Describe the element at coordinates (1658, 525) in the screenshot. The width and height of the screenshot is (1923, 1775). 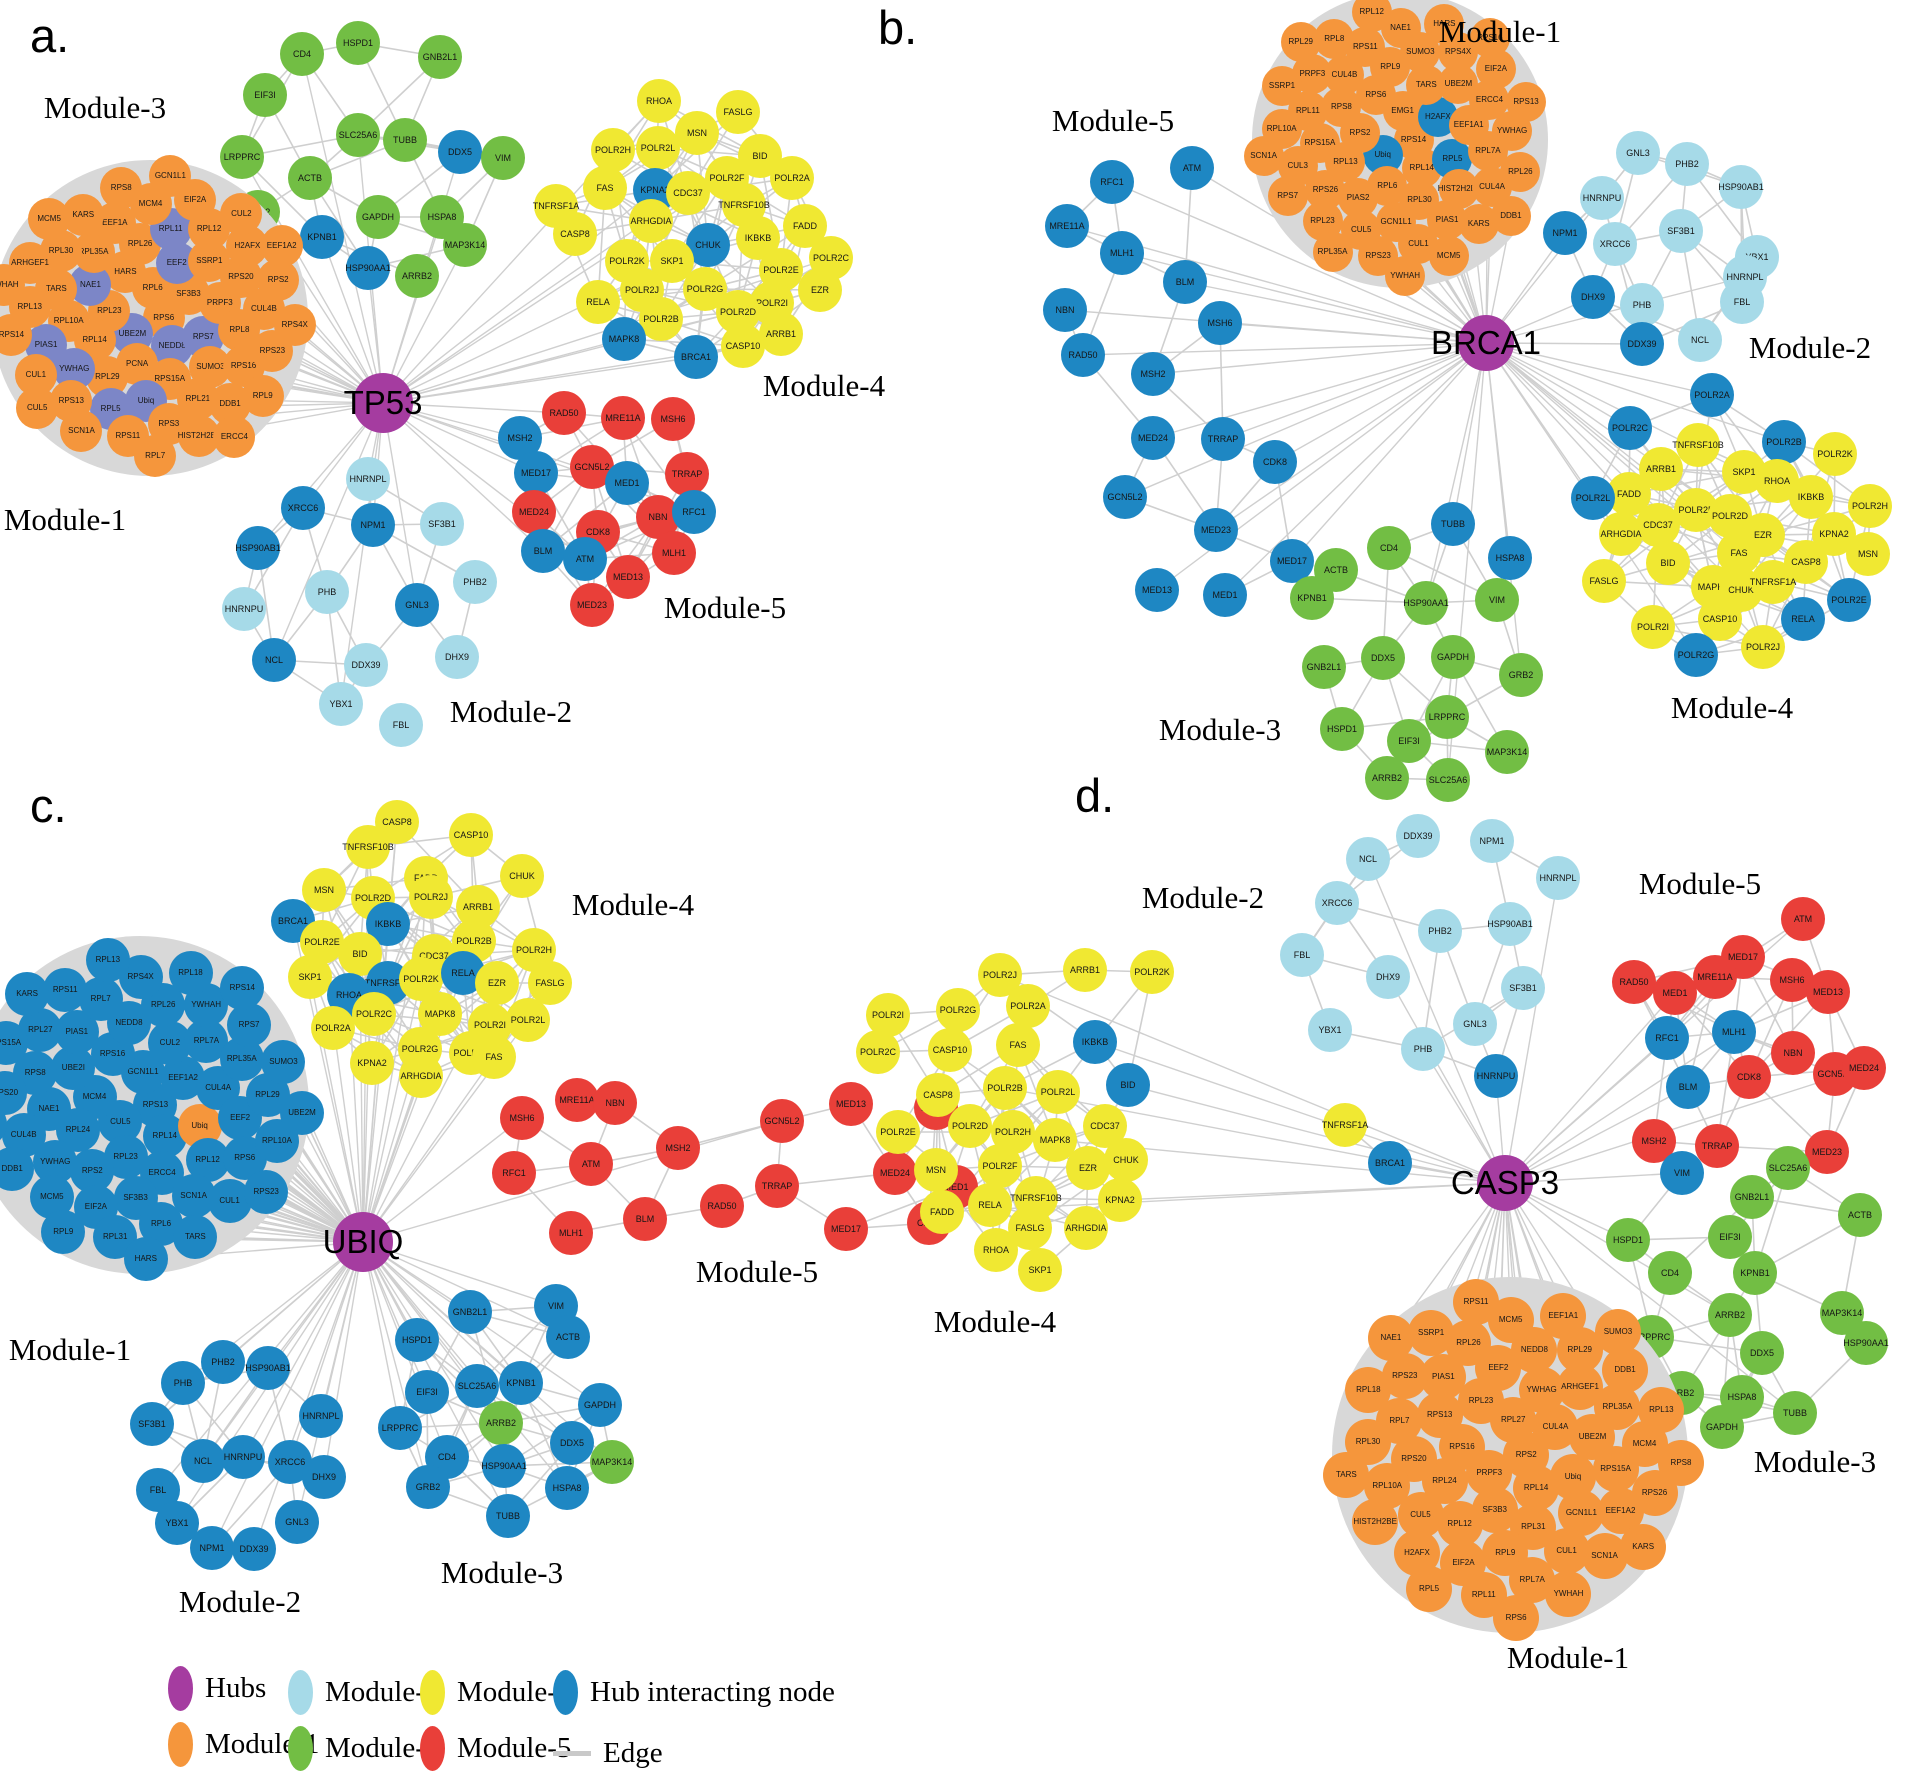
I see `node-CDC37: CDC37` at that location.